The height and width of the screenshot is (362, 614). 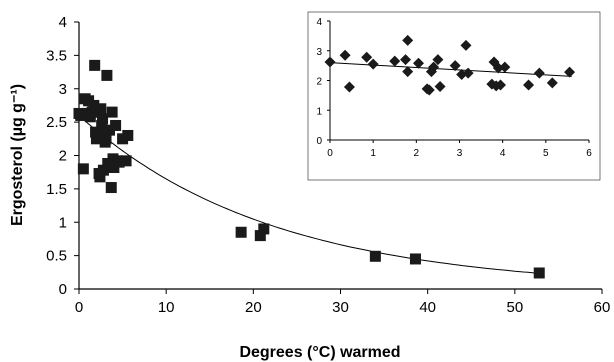 I want to click on inset-y-tick-label: 4, so click(x=319, y=22).